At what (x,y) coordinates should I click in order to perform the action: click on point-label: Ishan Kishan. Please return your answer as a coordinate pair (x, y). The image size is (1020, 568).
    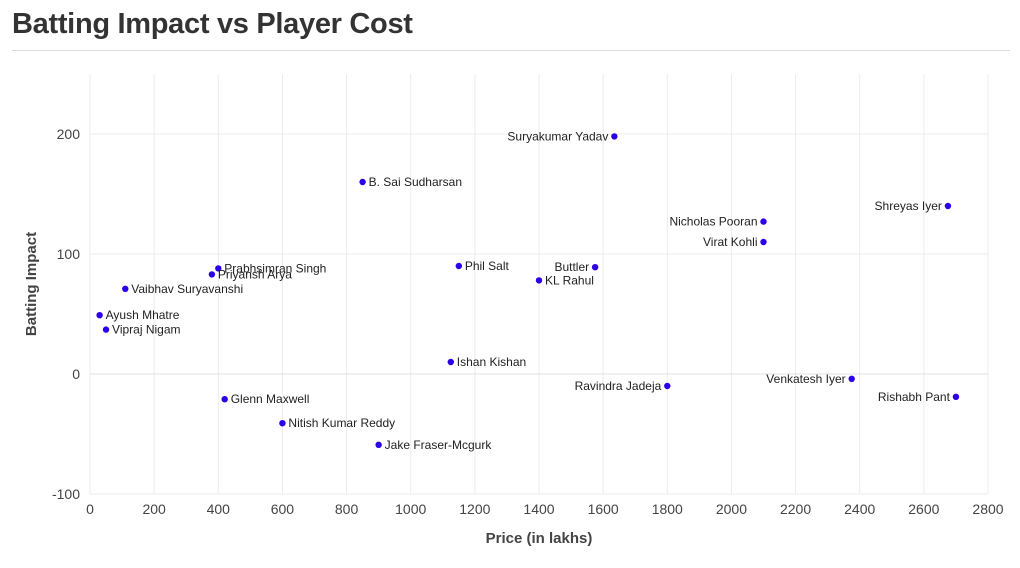
    Looking at the image, I should click on (491, 362).